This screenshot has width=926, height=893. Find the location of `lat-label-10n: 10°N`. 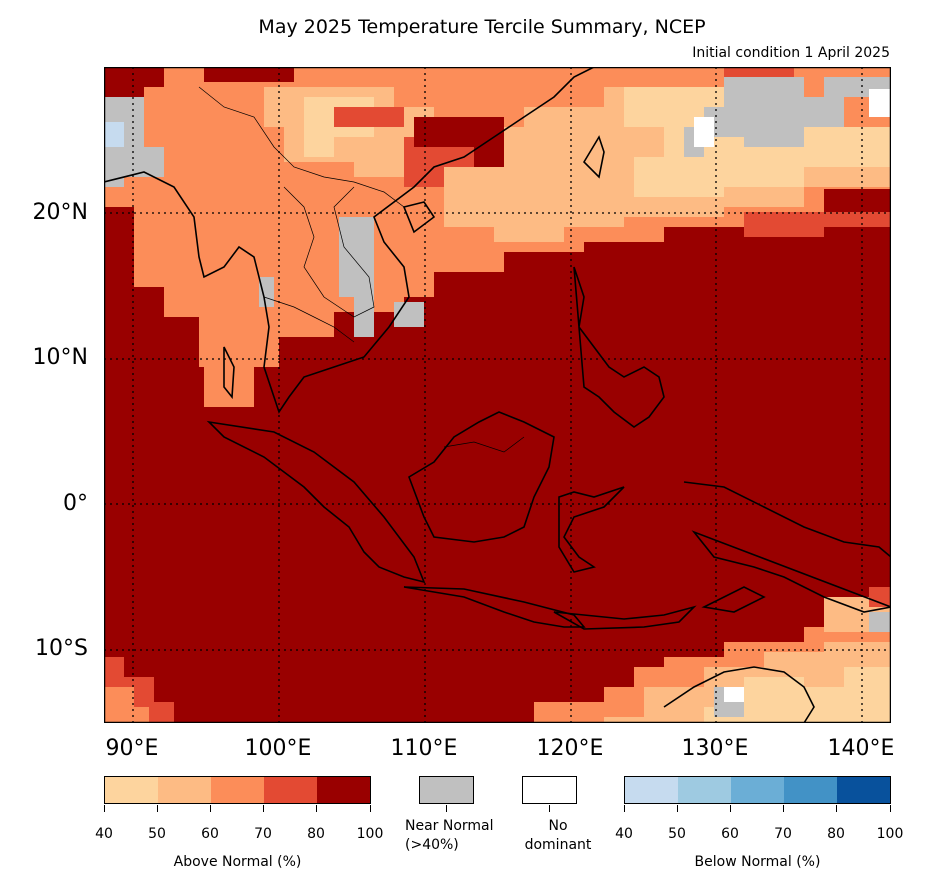

lat-label-10n: 10°N is located at coordinates (60, 357).